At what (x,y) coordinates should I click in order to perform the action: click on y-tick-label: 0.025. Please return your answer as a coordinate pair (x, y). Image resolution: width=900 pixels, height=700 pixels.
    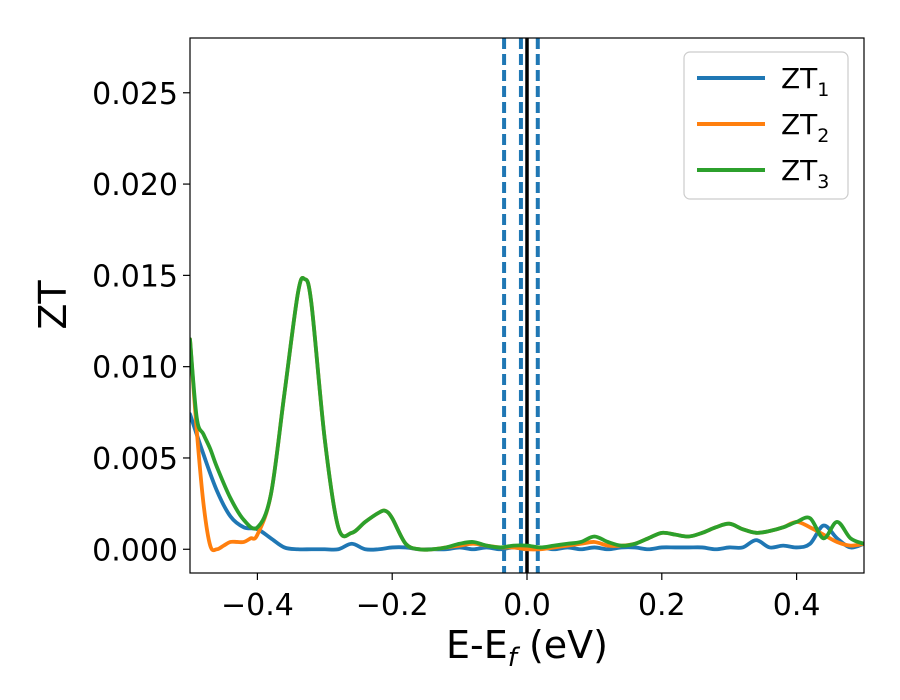
    Looking at the image, I should click on (135, 94).